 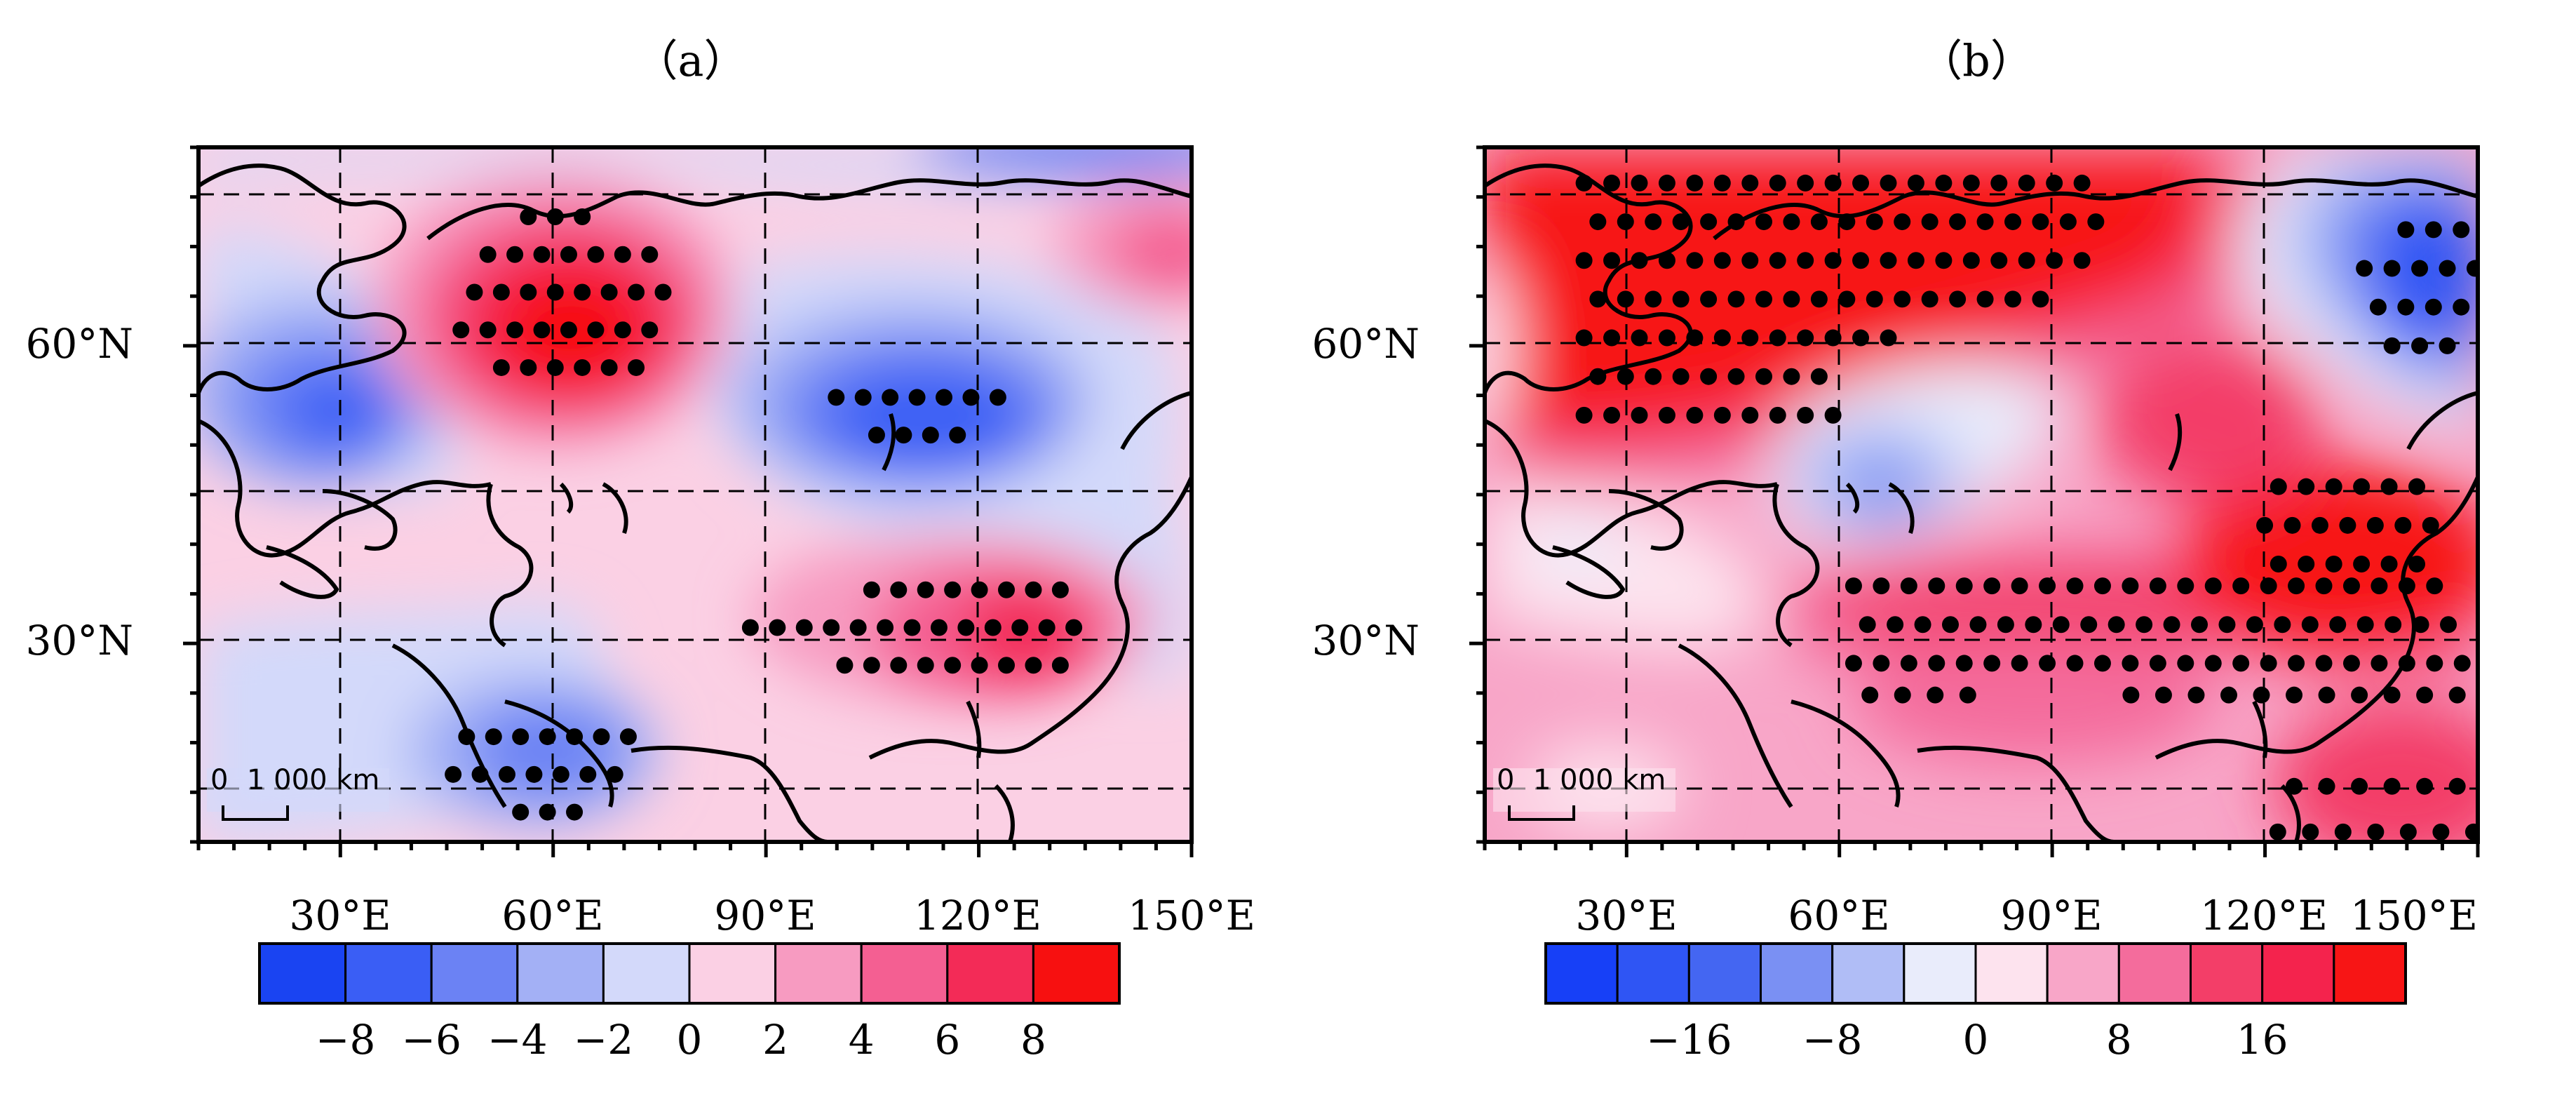 What do you see at coordinates (1975, 1003) in the screenshot?
I see `panel-b-colorbar: −16 −8 0 8 16` at bounding box center [1975, 1003].